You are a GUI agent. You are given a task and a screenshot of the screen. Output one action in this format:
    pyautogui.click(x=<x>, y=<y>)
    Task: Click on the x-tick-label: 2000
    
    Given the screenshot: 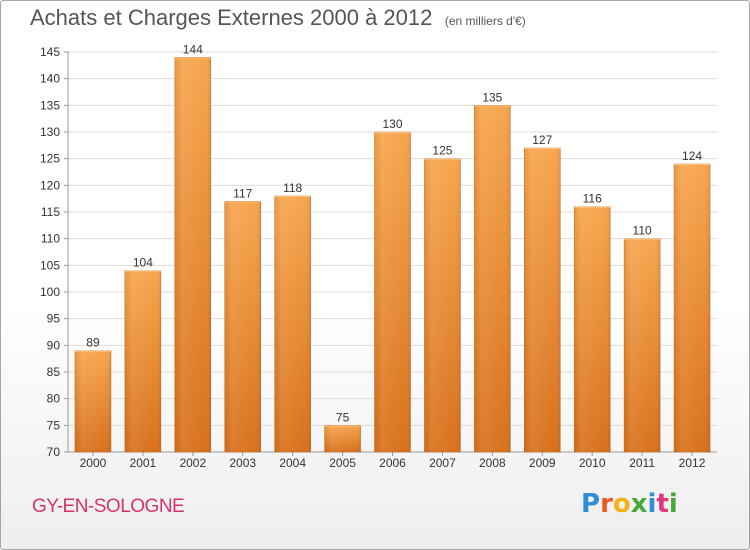 What is the action you would take?
    pyautogui.click(x=93, y=463)
    